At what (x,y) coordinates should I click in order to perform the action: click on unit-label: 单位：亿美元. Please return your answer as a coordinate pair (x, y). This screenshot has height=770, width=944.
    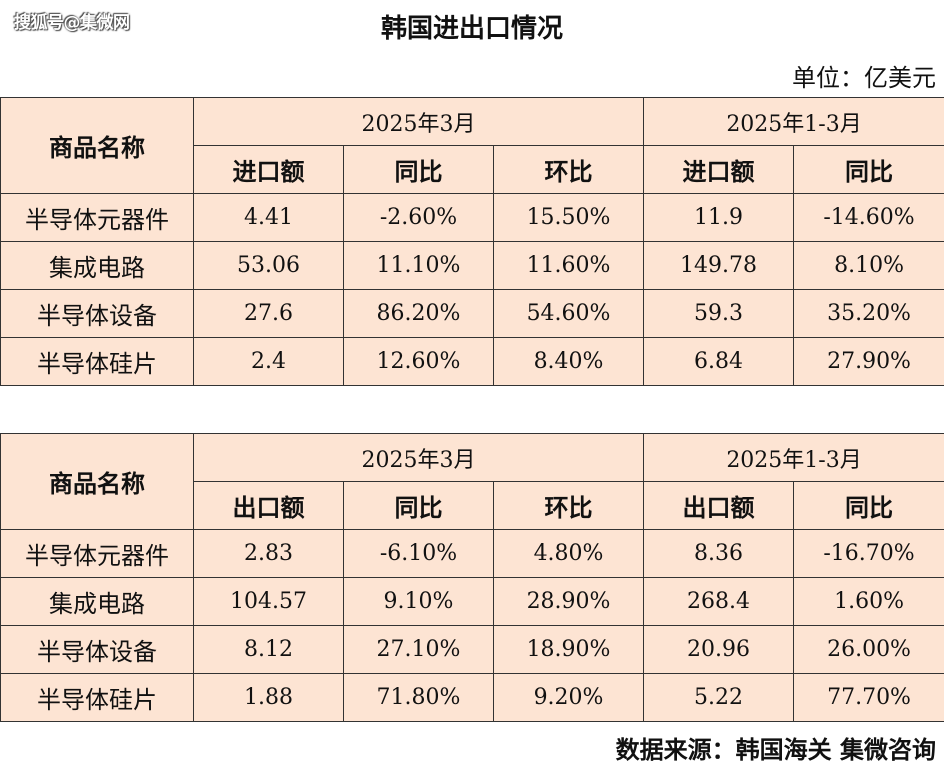
    Looking at the image, I should click on (864, 78).